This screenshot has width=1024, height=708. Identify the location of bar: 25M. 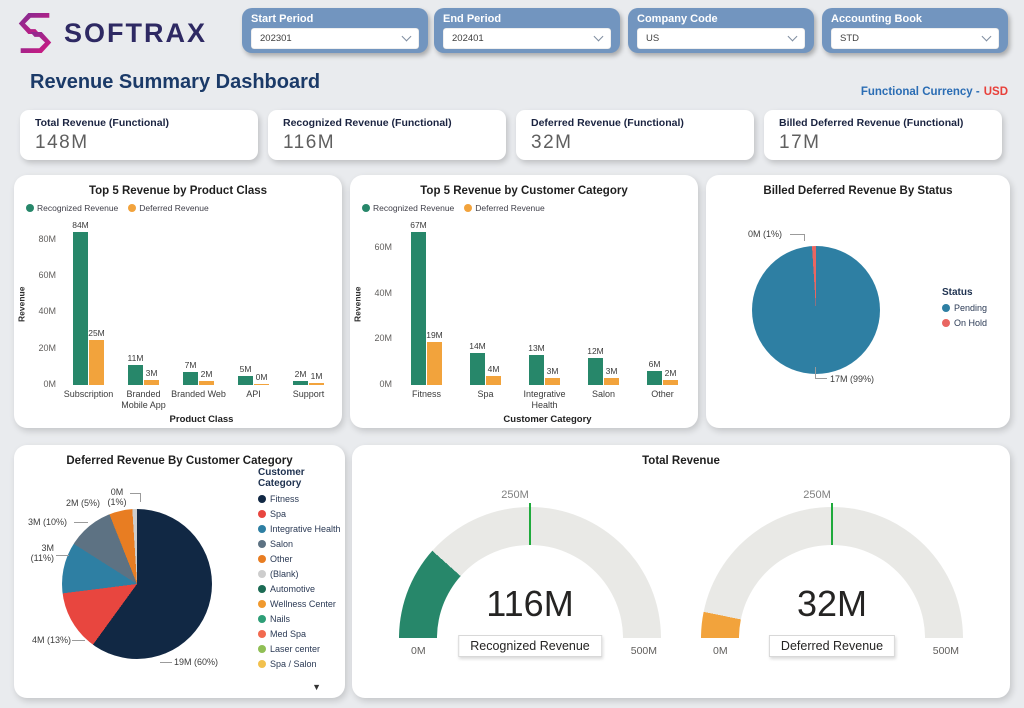
(96, 356).